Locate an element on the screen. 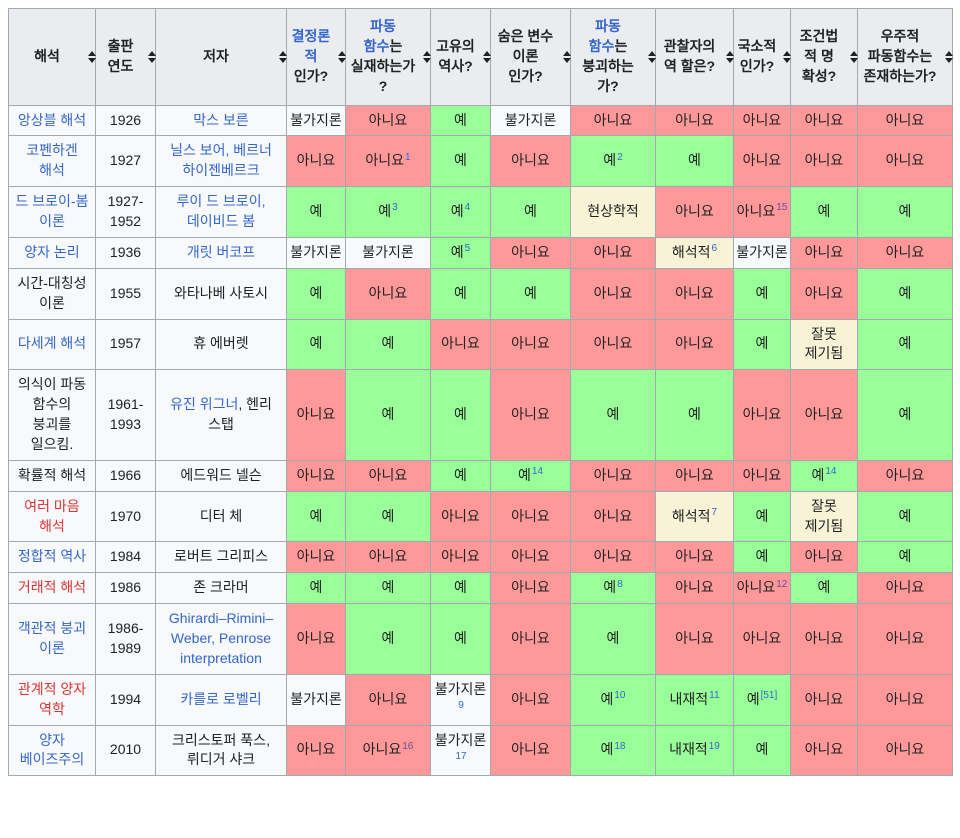 Image resolution: width=960 pixels, height=838 pixels. value-text: 불가지론 is located at coordinates (316, 119).